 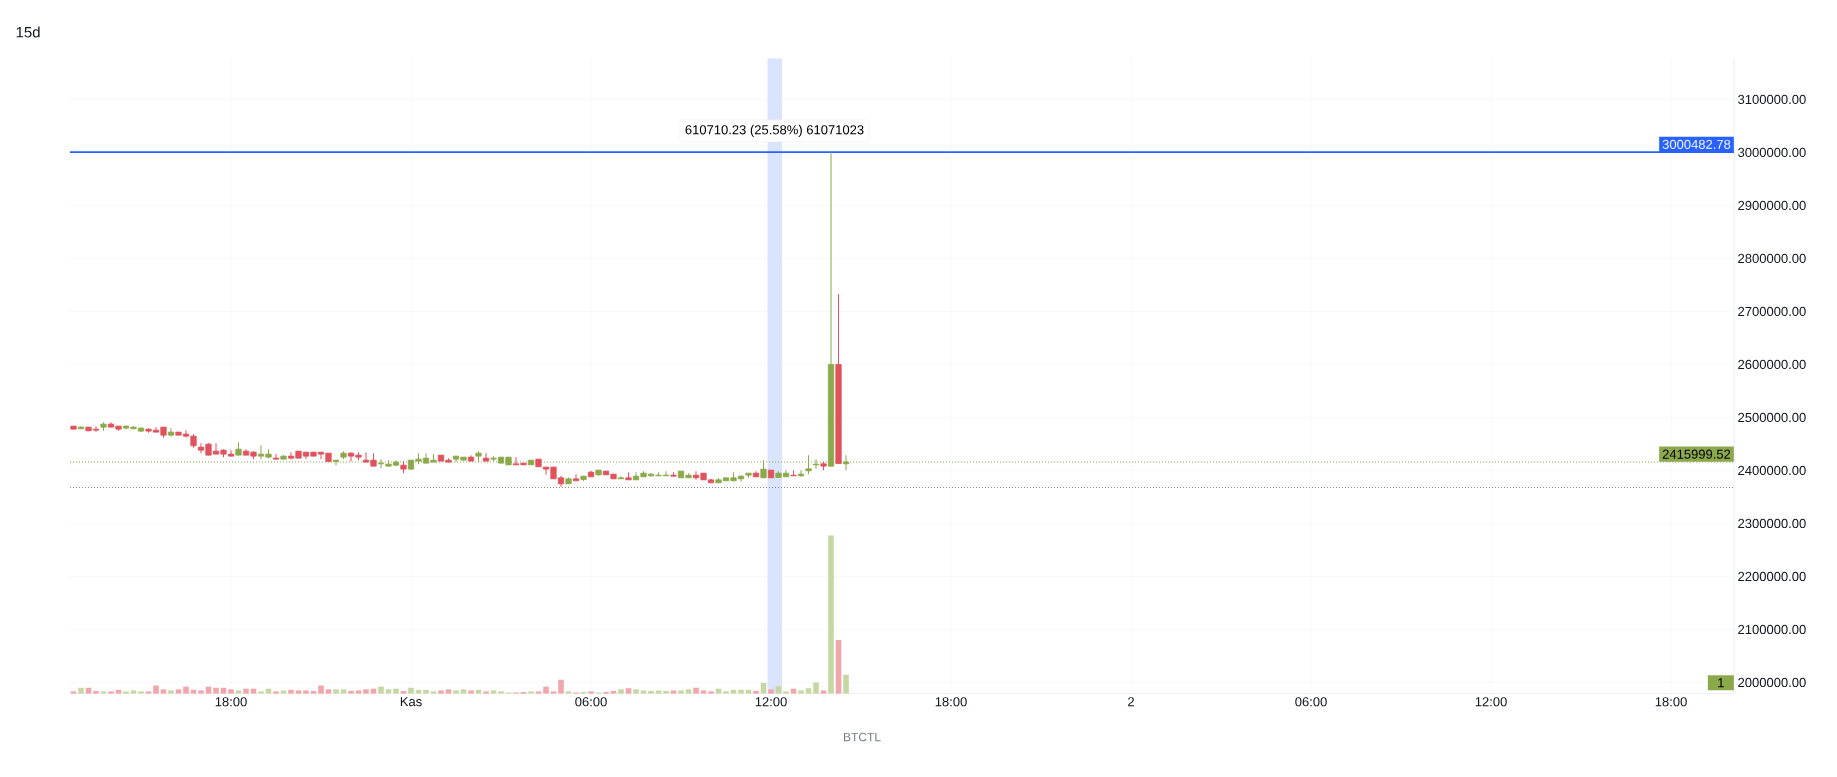 I want to click on text: BTCTL, so click(x=862, y=737).